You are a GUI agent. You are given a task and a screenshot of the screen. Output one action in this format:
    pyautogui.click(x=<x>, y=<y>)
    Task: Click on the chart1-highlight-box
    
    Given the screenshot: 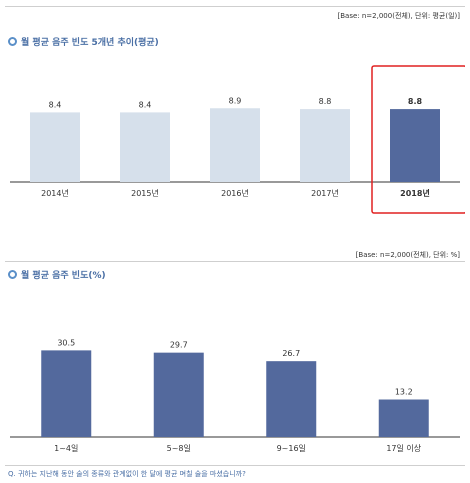 What is the action you would take?
    pyautogui.click(x=418, y=139)
    